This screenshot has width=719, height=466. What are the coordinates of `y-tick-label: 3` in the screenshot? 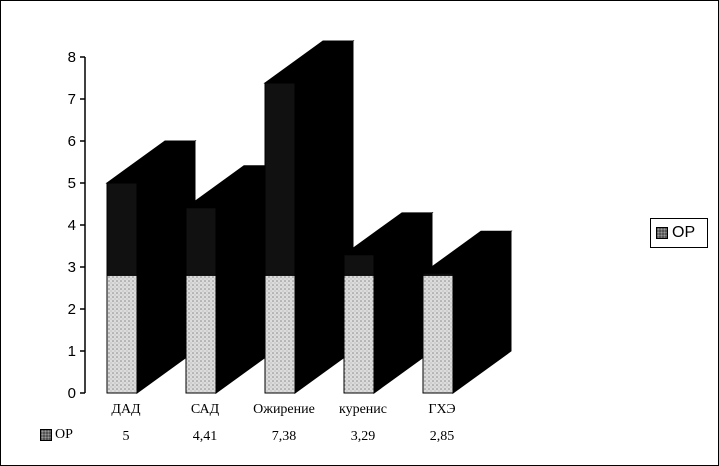 It's located at (72, 267).